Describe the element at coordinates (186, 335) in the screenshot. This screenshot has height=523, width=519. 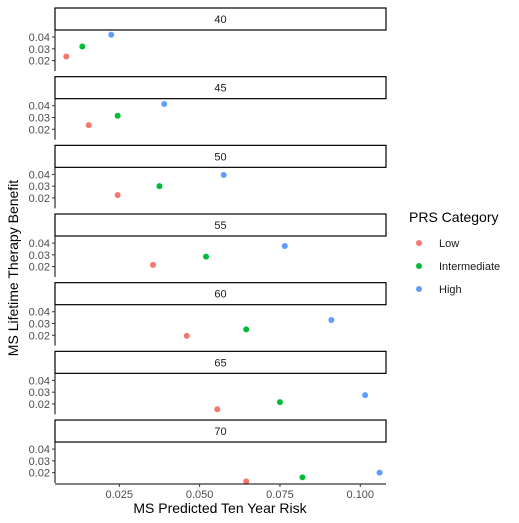
I see `point-60-low` at that location.